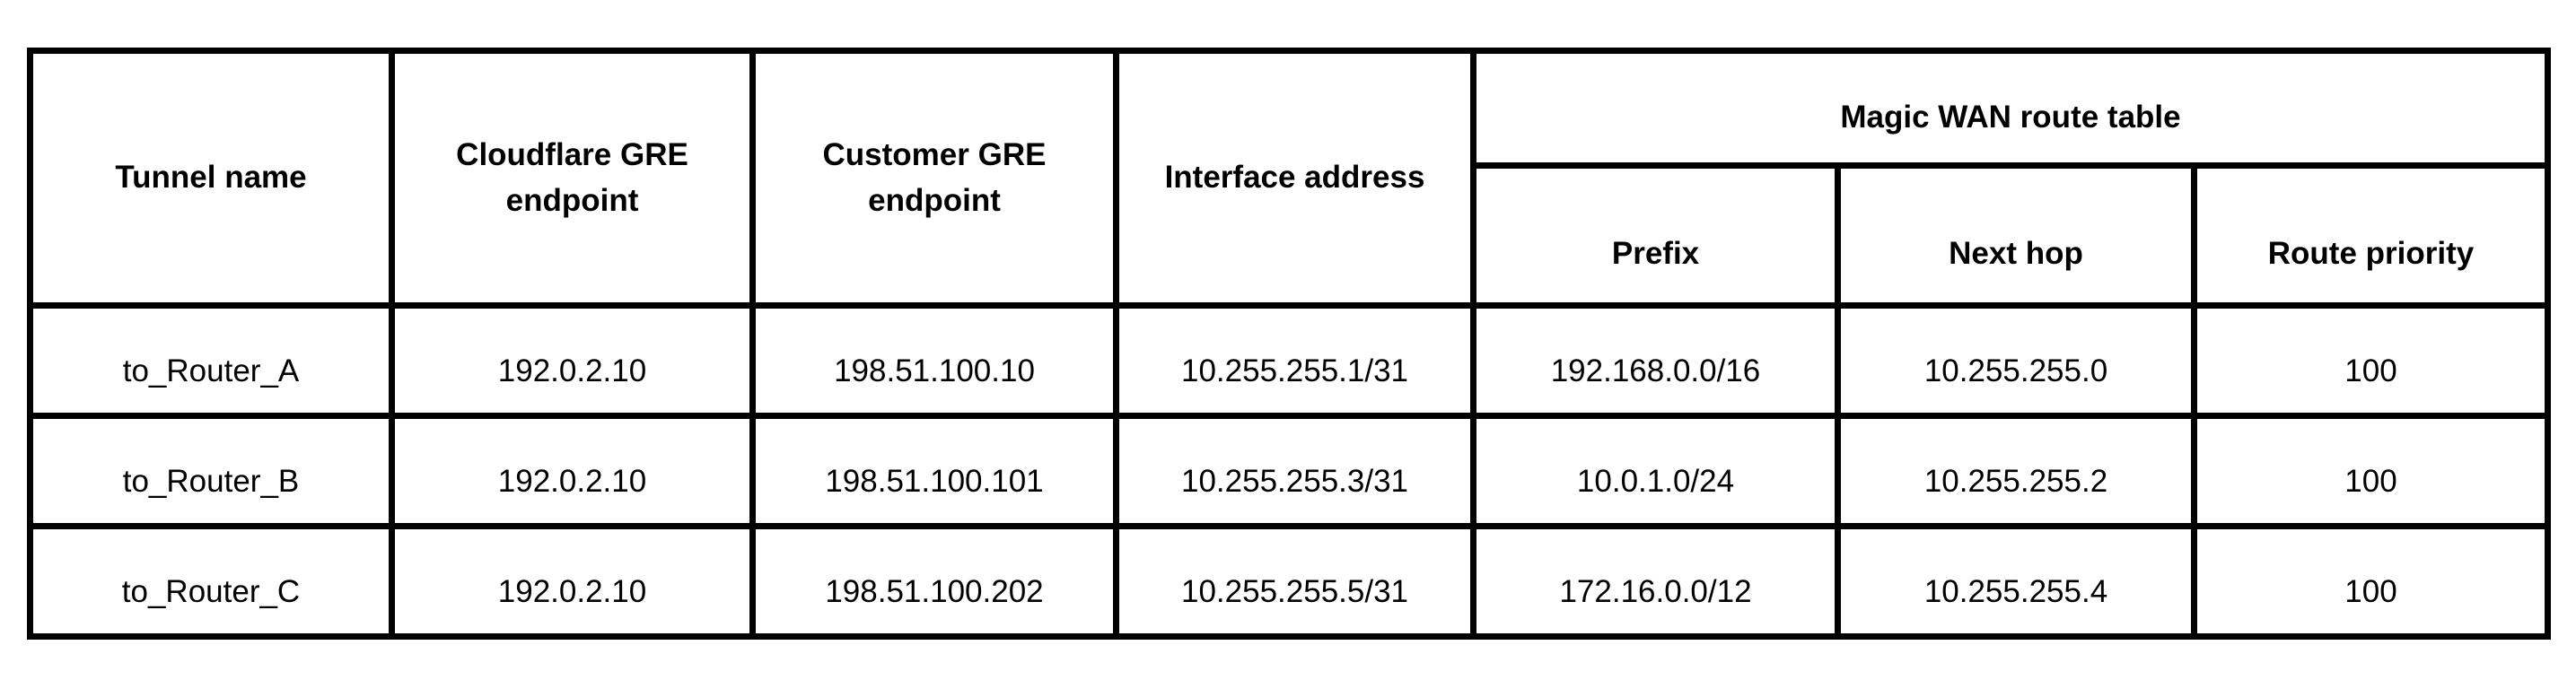 This screenshot has height=680, width=2576. I want to click on header-cell-interface-address: Interface address, so click(1294, 178).